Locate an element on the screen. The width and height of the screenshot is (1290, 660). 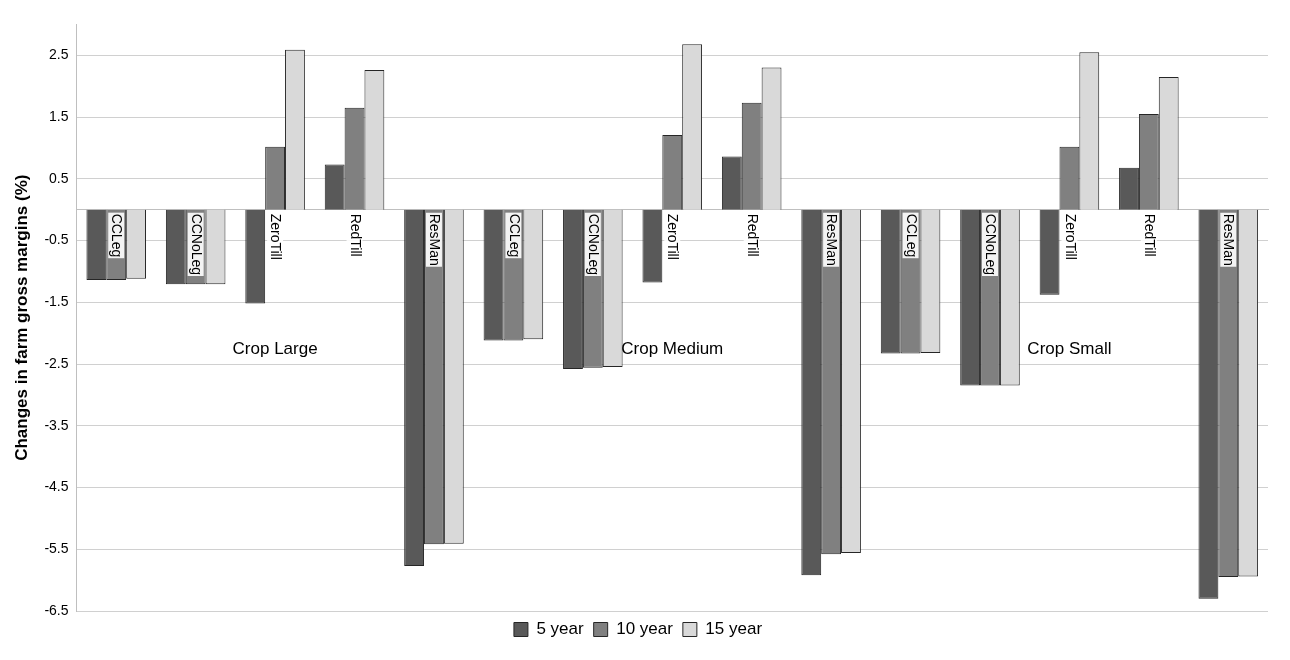
annotation: Crop Large is located at coordinates (275, 349).